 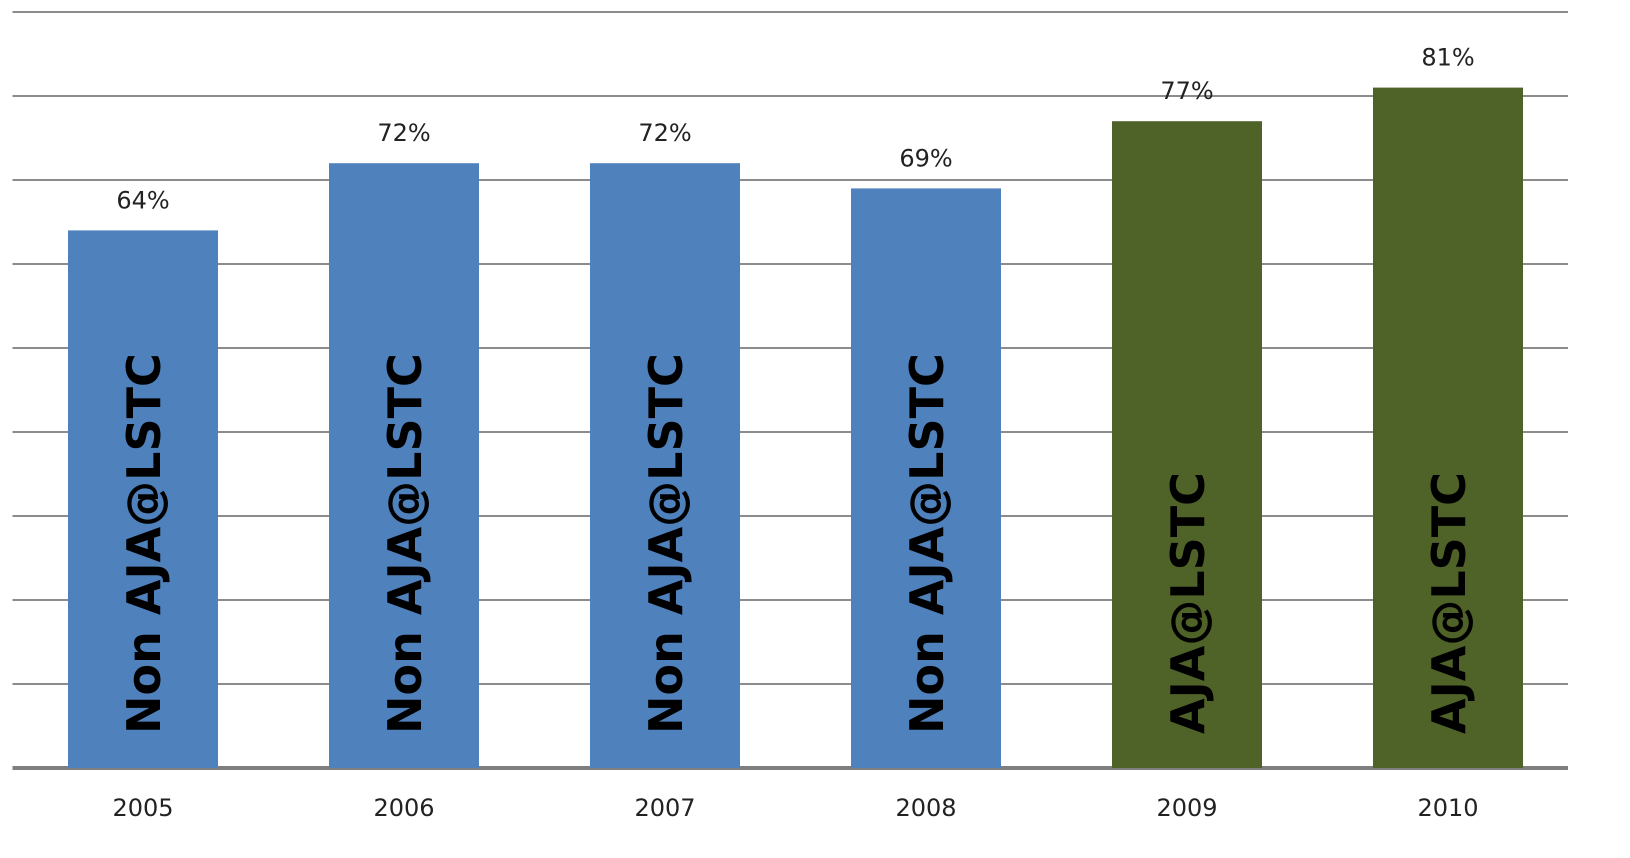 I want to click on x-tick-label: 2008, so click(x=925, y=808).